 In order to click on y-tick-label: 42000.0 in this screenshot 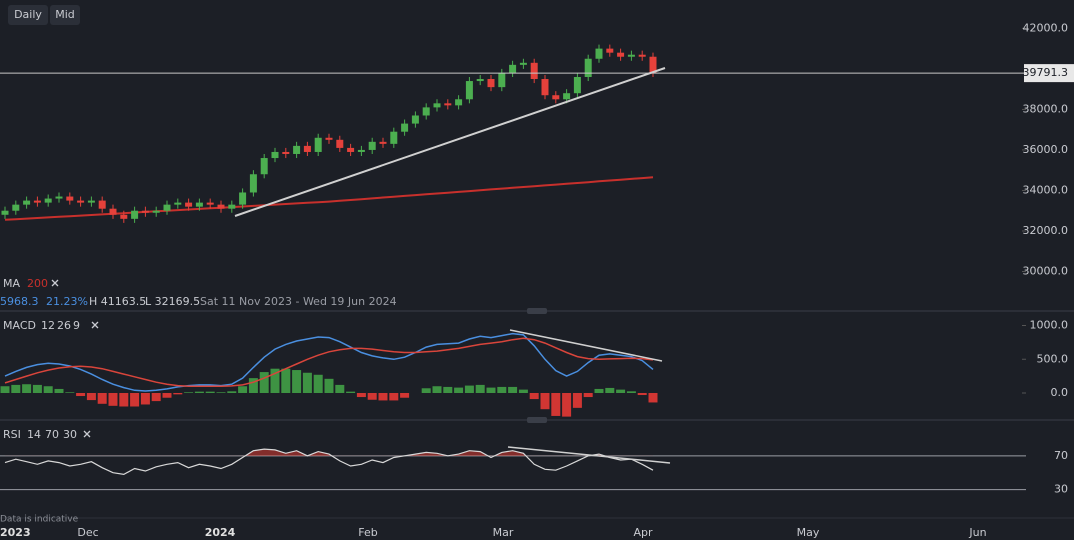, I will do `click(1046, 27)`.